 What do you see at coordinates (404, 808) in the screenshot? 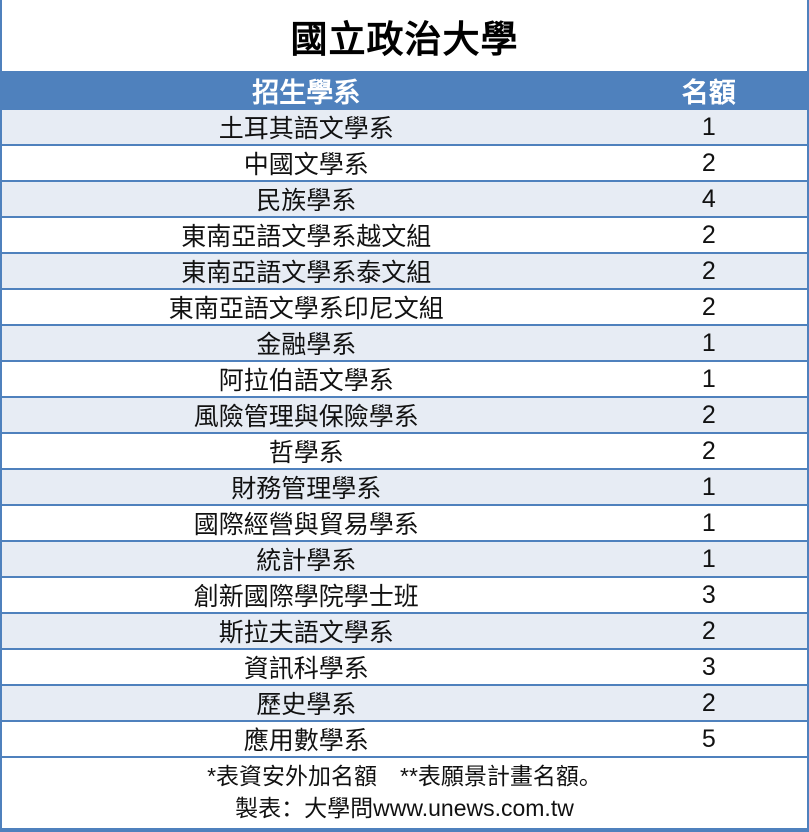
I see `credit-text: 製表：大學問www.unews.com.tw` at bounding box center [404, 808].